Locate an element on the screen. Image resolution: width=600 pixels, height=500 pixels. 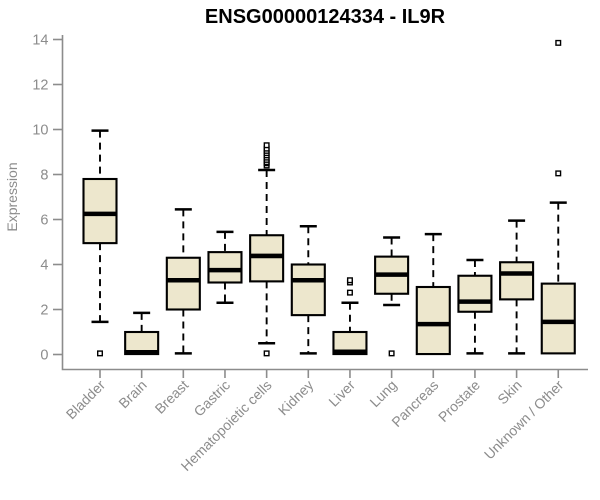
boxplot-group-skin: Skin is located at coordinates (514, 313).